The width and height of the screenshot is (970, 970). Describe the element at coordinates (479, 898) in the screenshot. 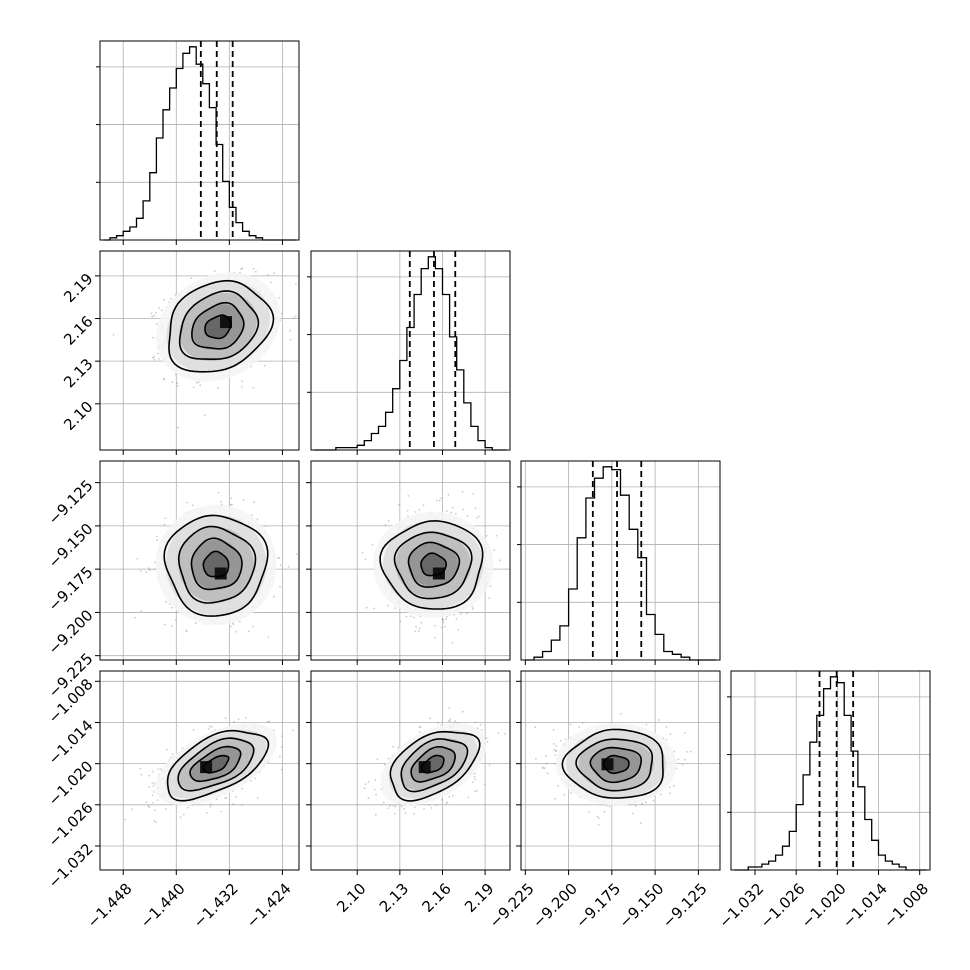

I see `x-tick-label-1-3: 2.19` at that location.